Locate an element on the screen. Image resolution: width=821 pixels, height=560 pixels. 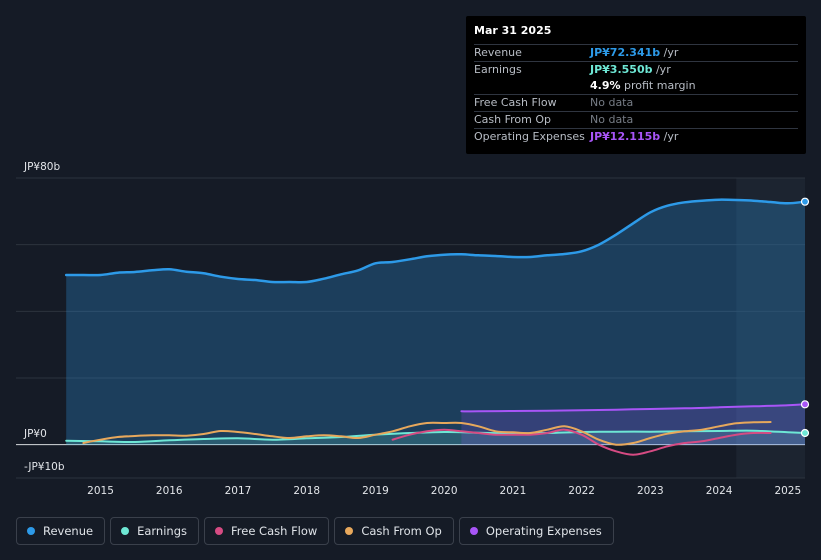
x-tick-label: 2019 is located at coordinates (375, 491).